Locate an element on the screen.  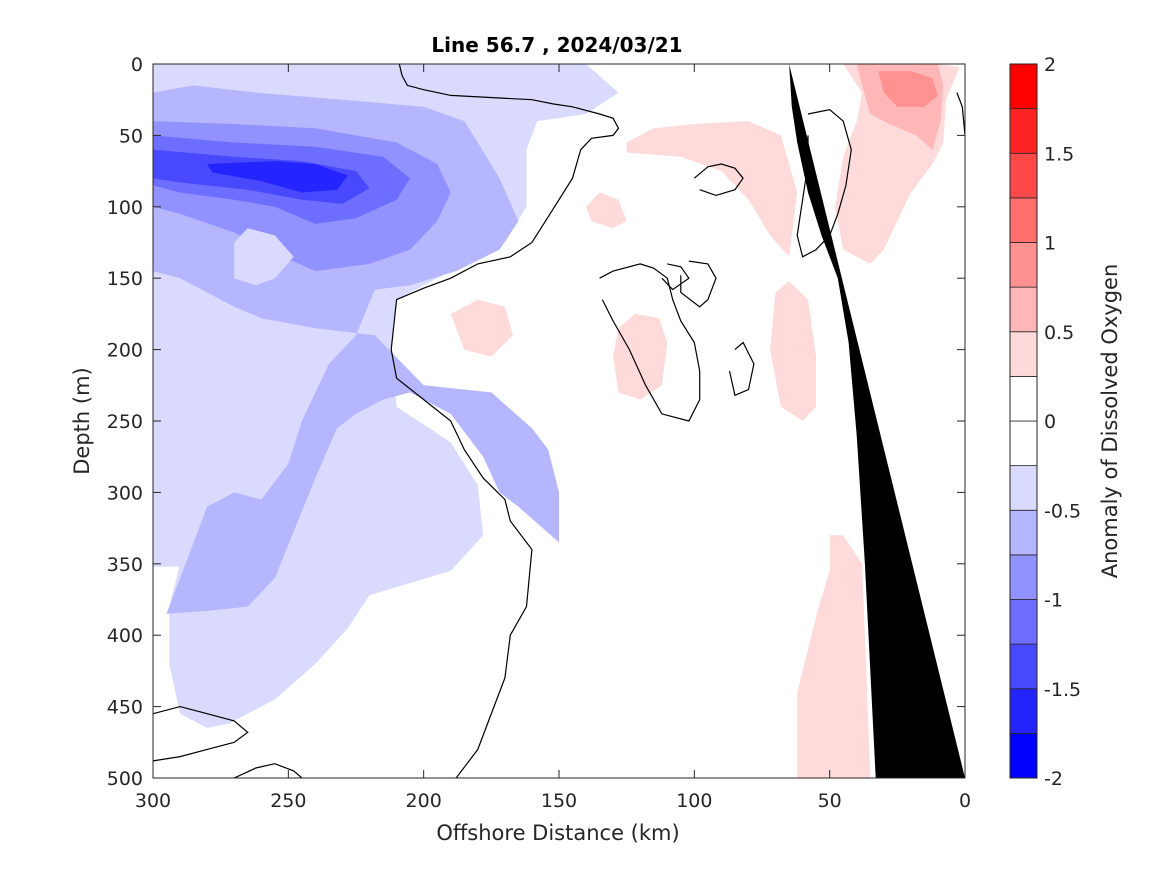
y-tick-label-5: 250 is located at coordinates (125, 422).